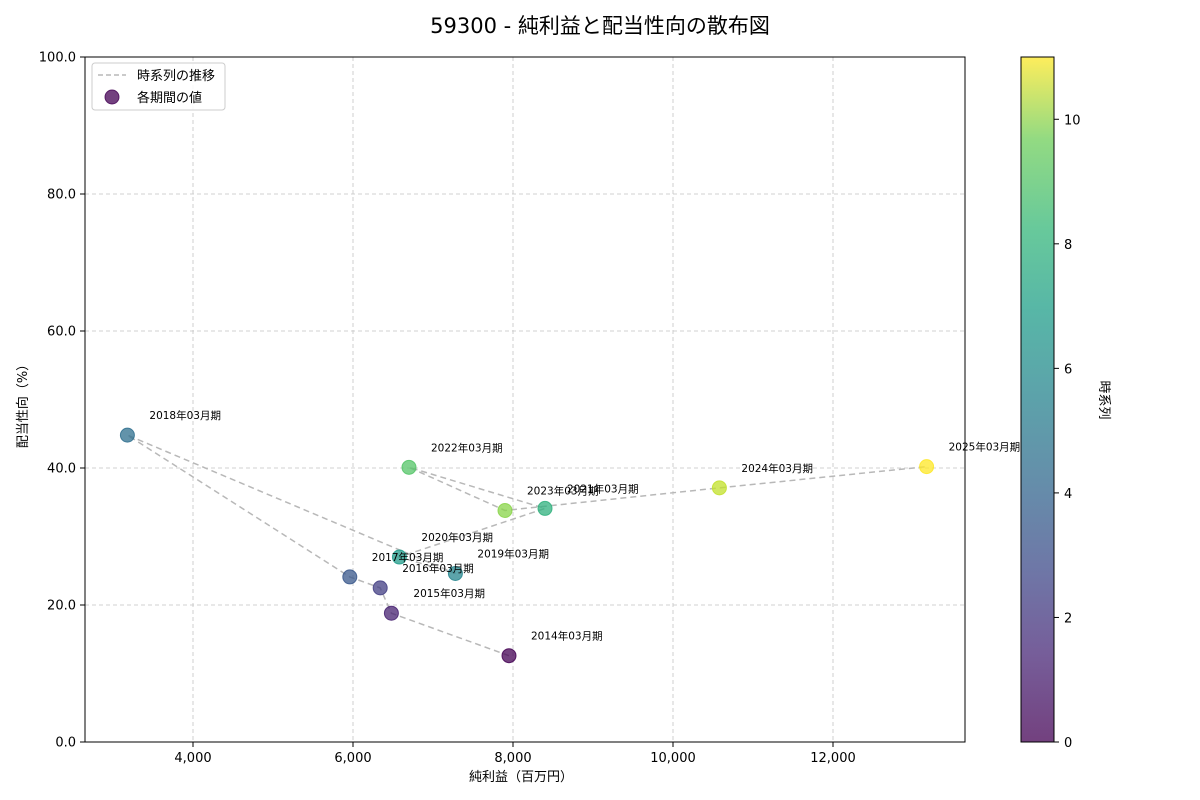 The width and height of the screenshot is (1200, 800). I want to click on colorbar-ticks: 0 2 4 6 8 10, so click(1067, 432).